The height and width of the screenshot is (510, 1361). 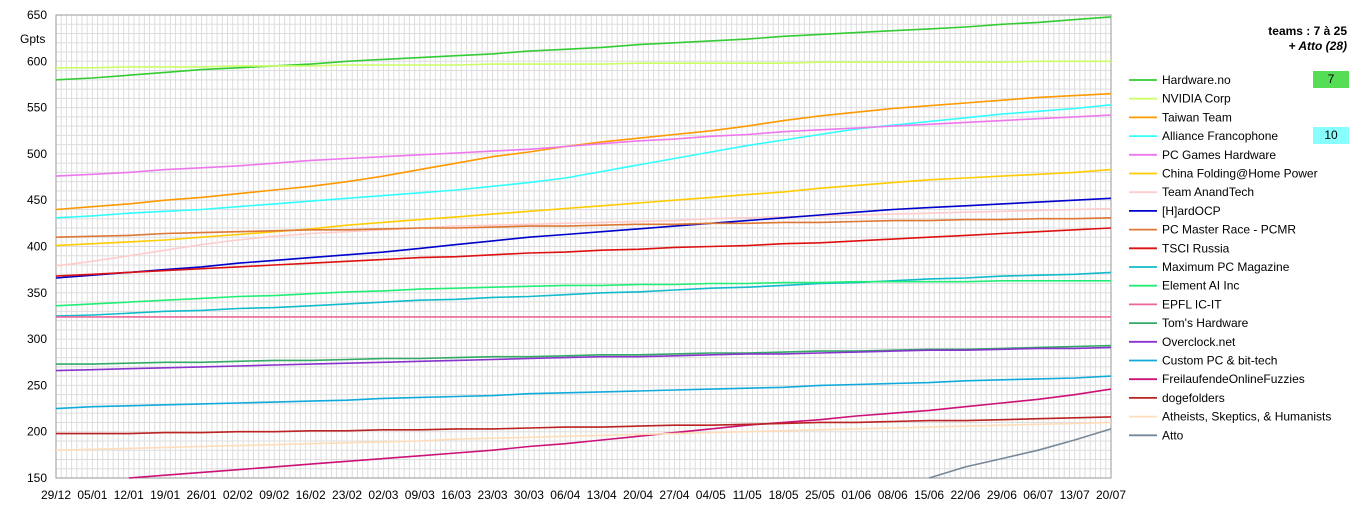 What do you see at coordinates (711, 495) in the screenshot?
I see `x-tick-label: 04/05` at bounding box center [711, 495].